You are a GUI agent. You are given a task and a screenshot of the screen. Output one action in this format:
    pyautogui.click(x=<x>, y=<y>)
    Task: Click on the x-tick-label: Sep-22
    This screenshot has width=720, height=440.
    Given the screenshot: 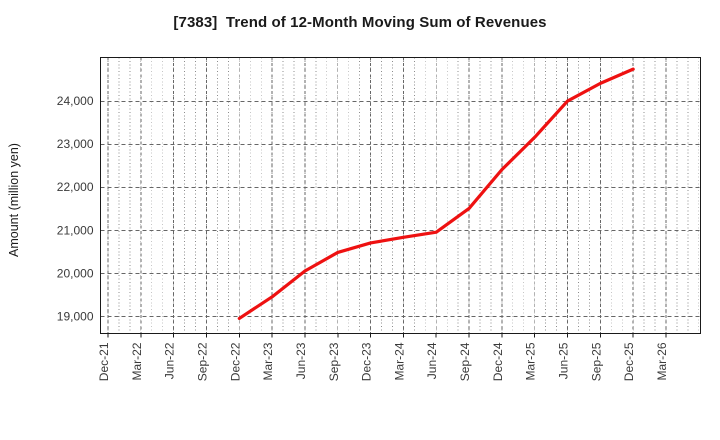 What is the action you would take?
    pyautogui.click(x=202, y=361)
    